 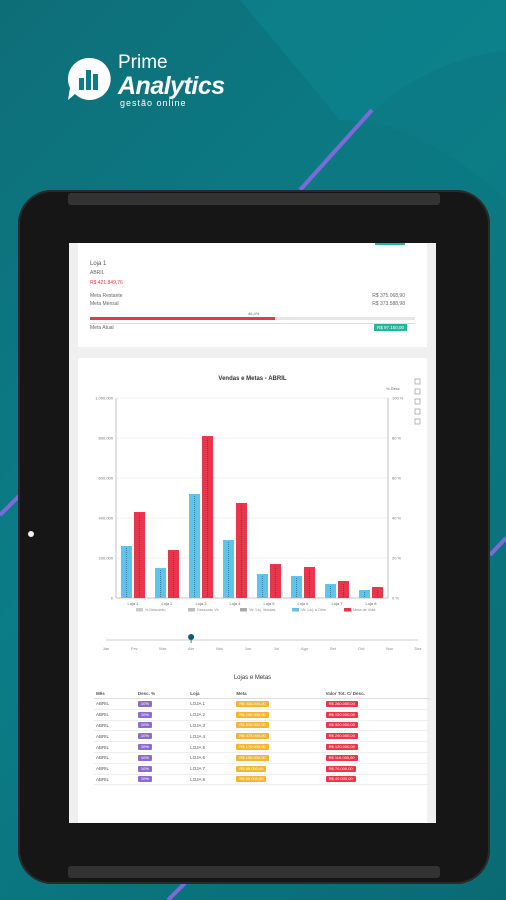 What do you see at coordinates (279, 693) in the screenshot?
I see `table-header-cell: Meta` at bounding box center [279, 693].